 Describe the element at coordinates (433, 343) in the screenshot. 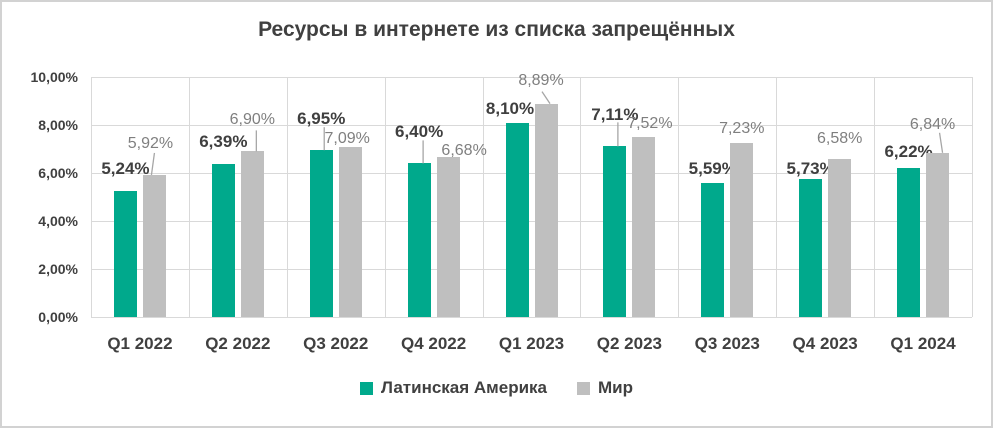

I see `x-axis-tick-label: Q4 2022` at that location.